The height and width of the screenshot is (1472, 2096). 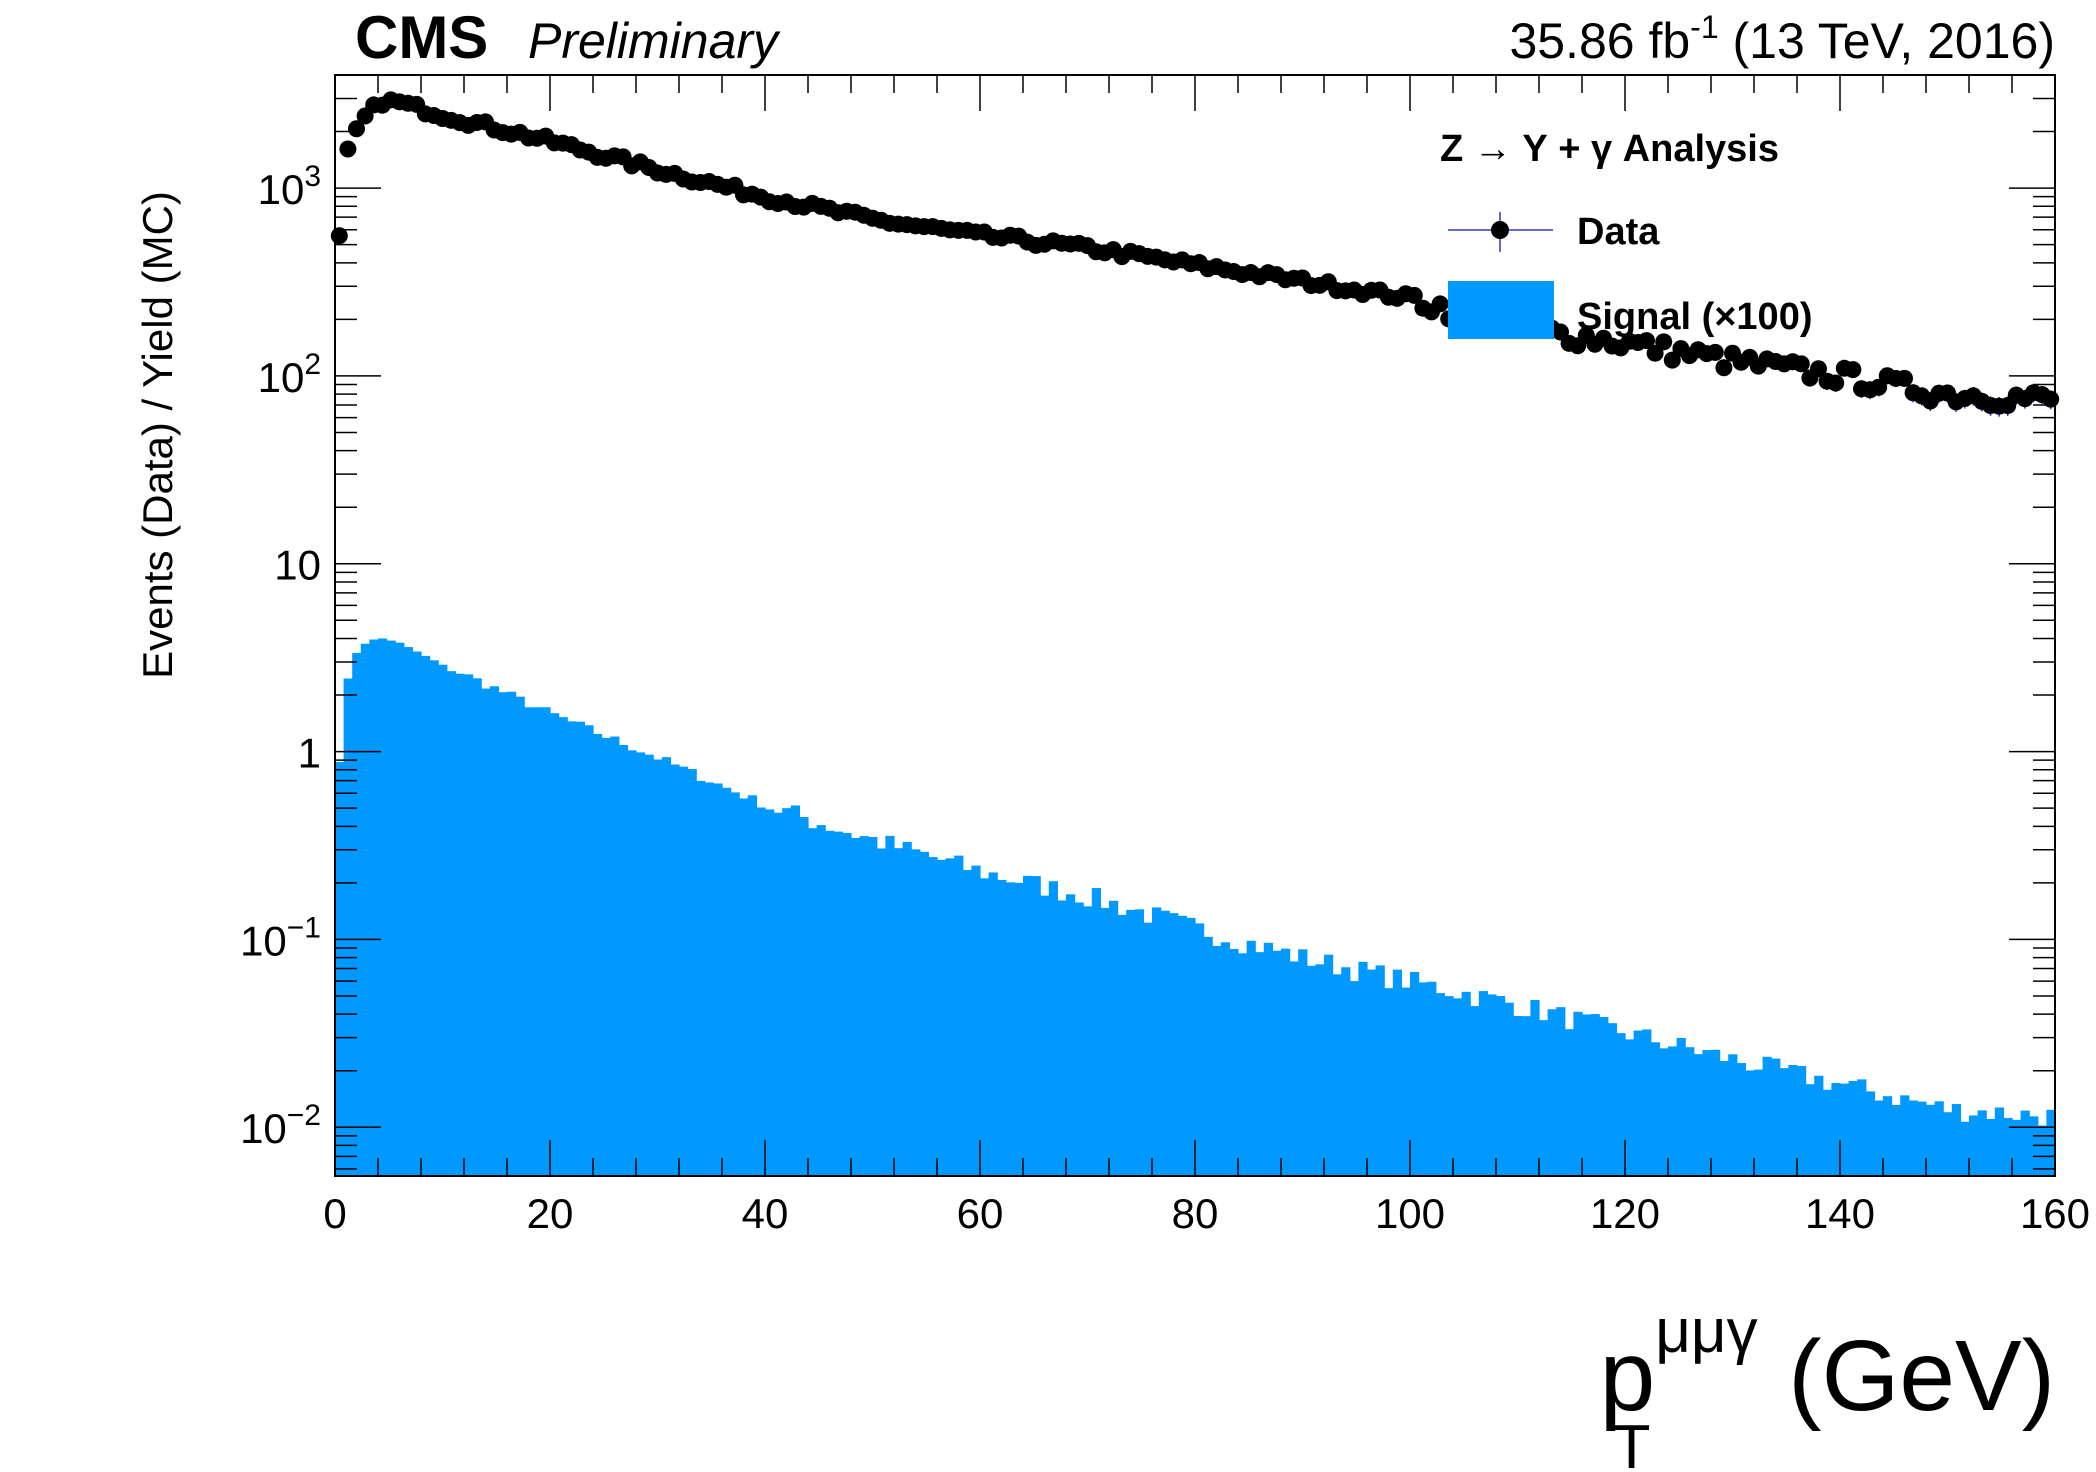 What do you see at coordinates (1908, 1376) in the screenshot?
I see `x-axis-label-unit: (GeV)` at bounding box center [1908, 1376].